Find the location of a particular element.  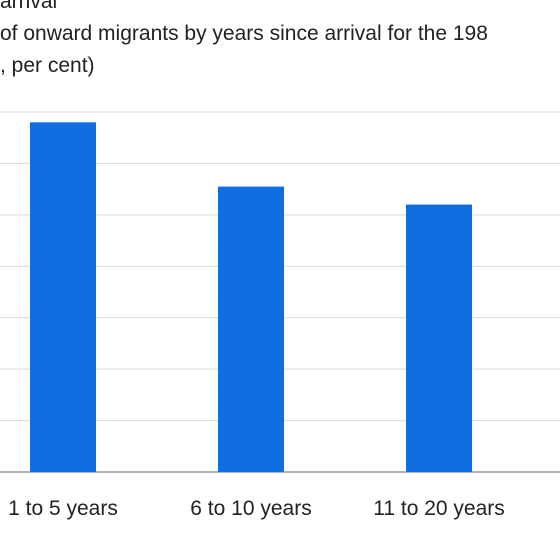

chart-title-line-2: , per cent) is located at coordinates (47, 65).